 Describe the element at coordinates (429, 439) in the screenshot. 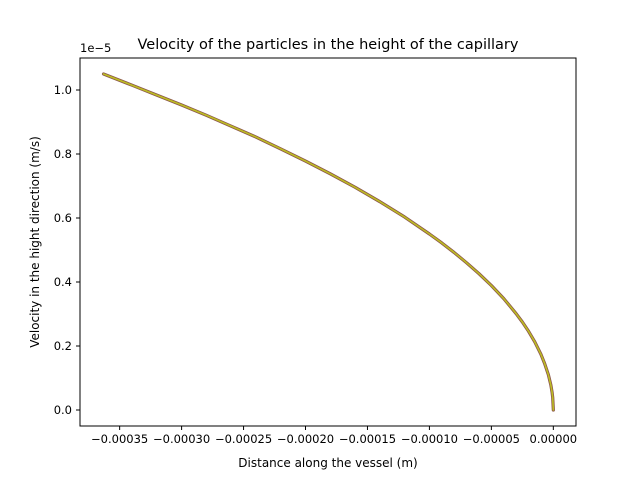

I see `x-tick-label: −0.00010` at that location.